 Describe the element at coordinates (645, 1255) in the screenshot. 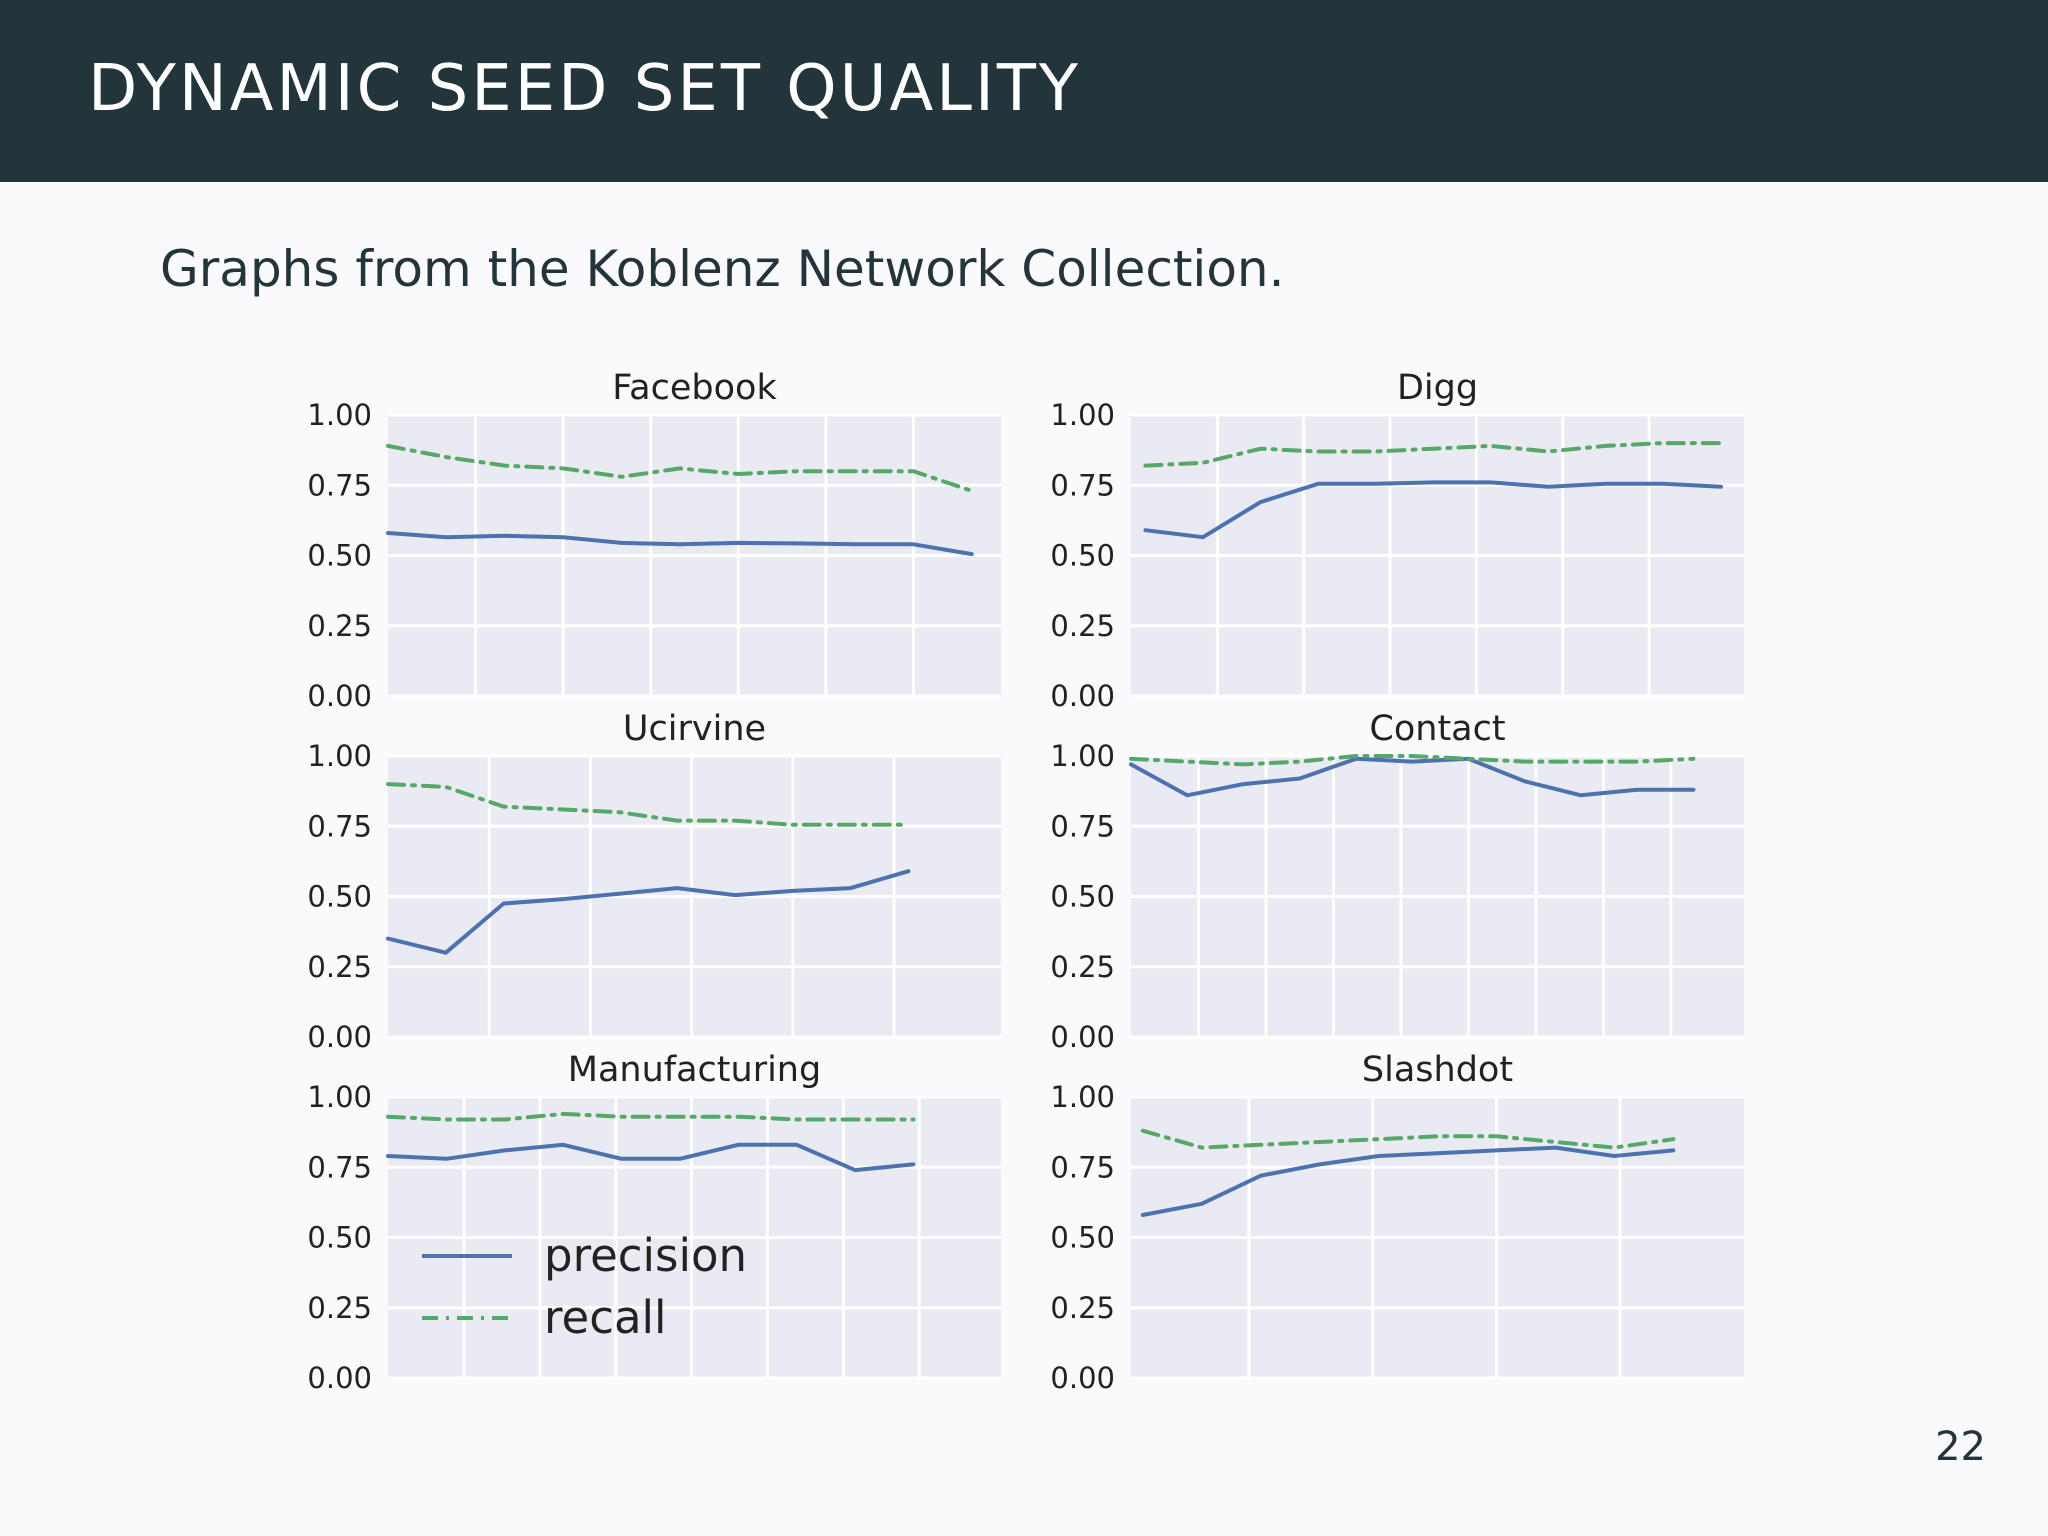

I see `legend-label-precision: precision` at that location.